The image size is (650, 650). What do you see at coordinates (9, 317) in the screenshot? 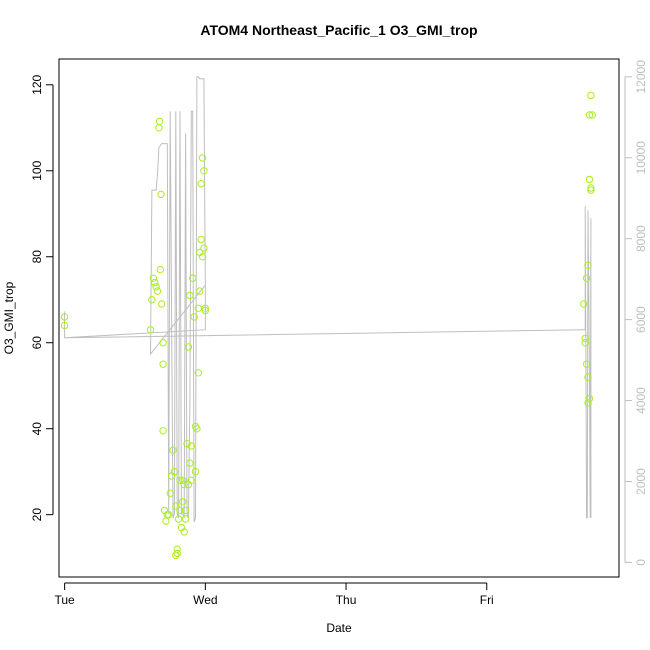
I see `y-axis-label: O3_GMI_trop` at bounding box center [9, 317].